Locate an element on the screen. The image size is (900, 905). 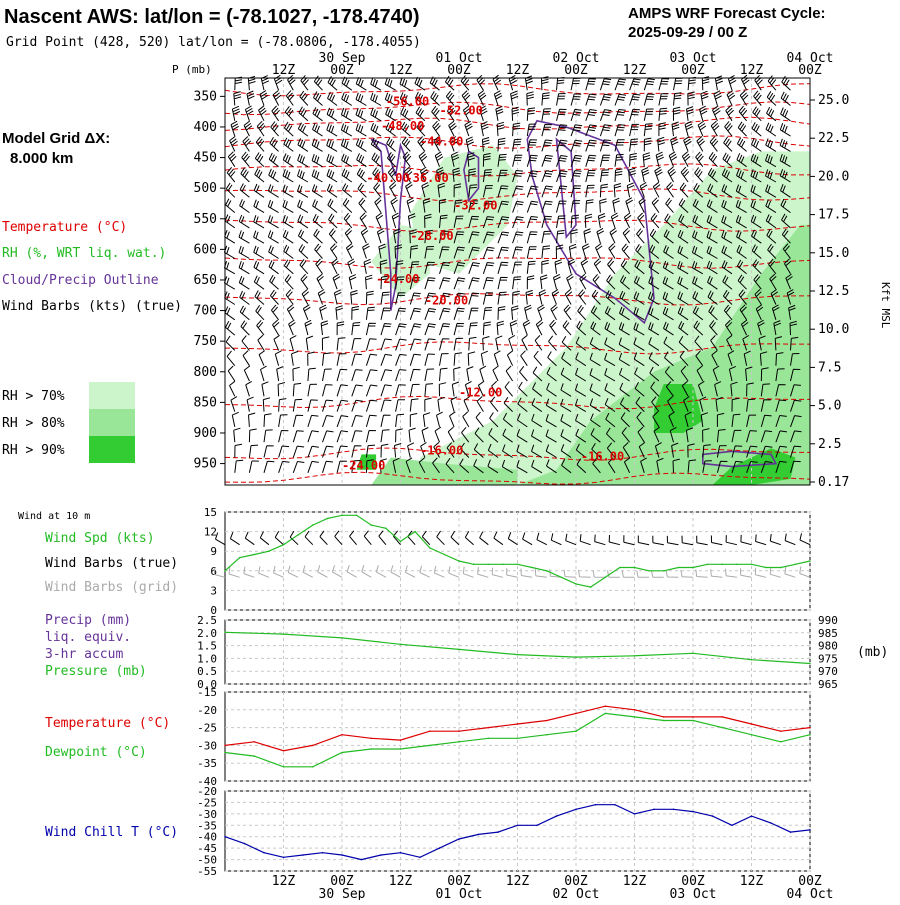
temperature-contour-label: -52.00 is located at coordinates (461, 111).